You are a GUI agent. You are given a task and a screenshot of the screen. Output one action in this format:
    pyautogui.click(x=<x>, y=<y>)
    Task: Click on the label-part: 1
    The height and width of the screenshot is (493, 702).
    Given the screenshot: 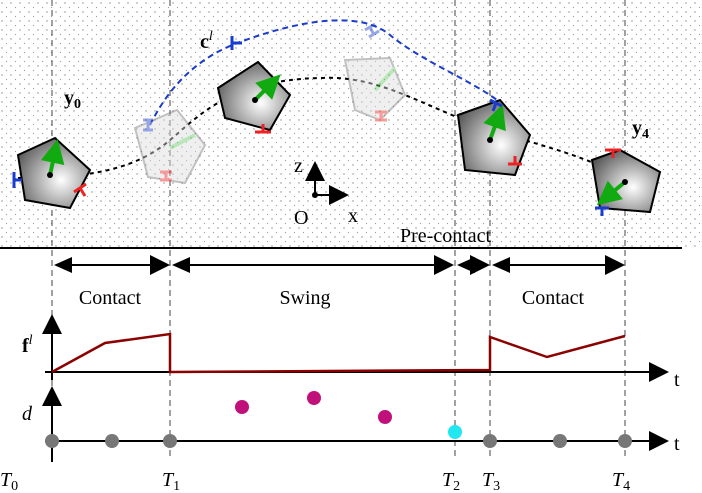 What is the action you would take?
    pyautogui.click(x=176, y=486)
    